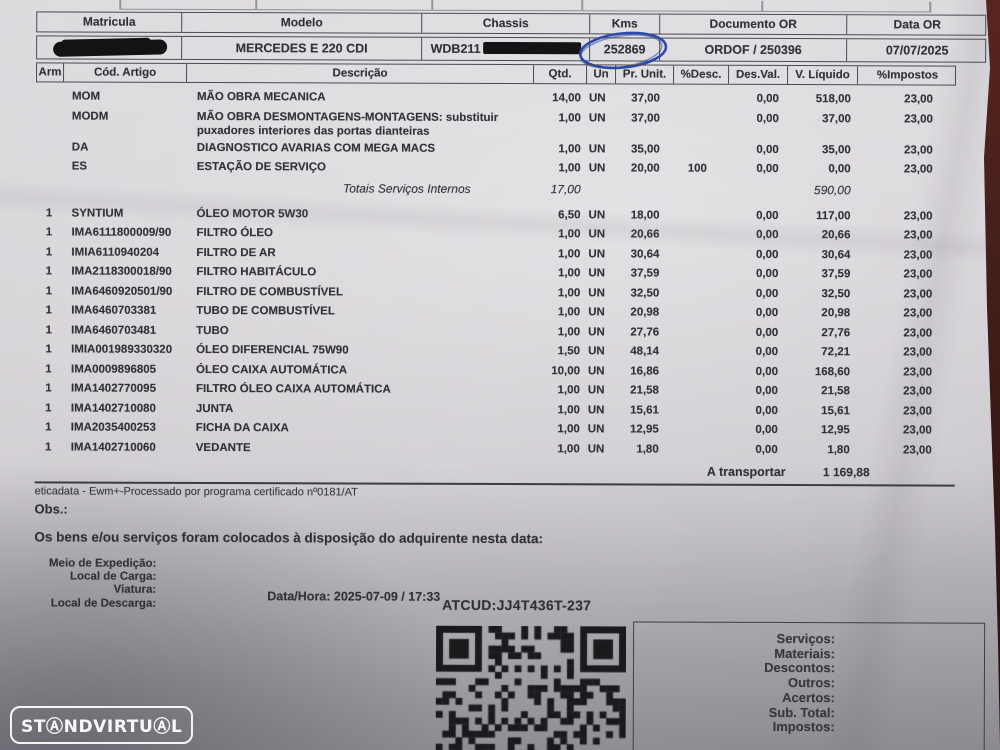  I want to click on shipping-label-3: Local de Descarga:, so click(103, 603).